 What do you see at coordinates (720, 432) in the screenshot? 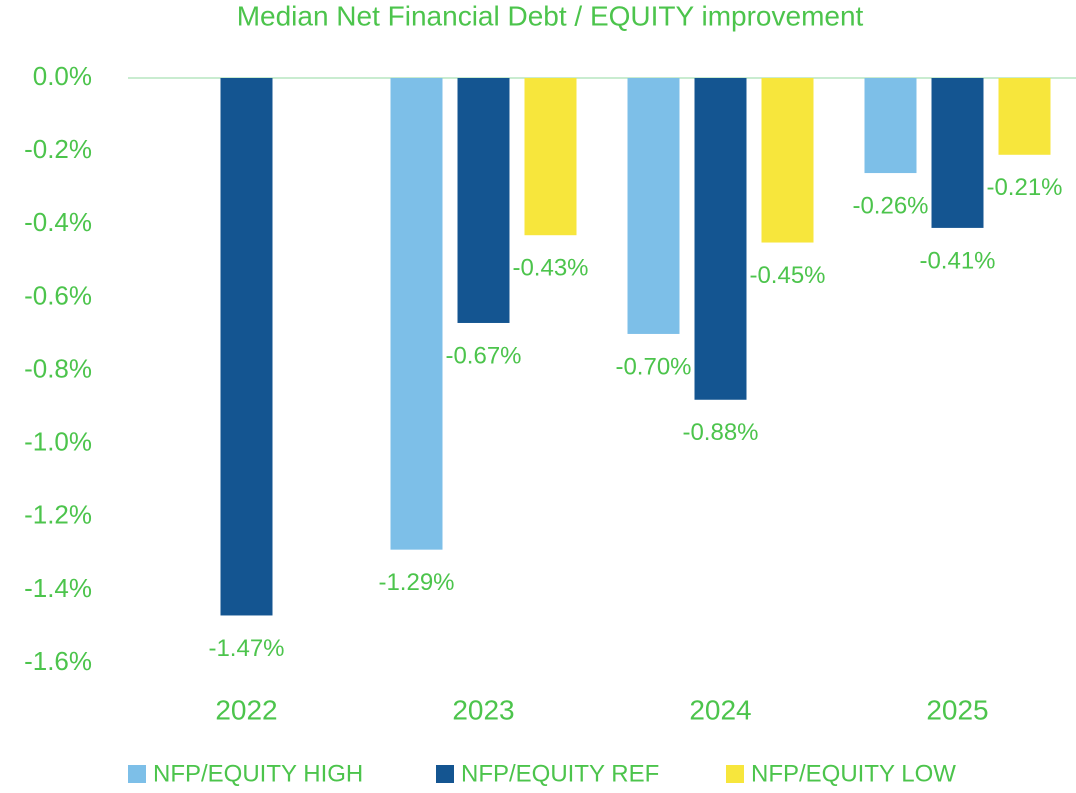
I see `data-label: -0.88%` at bounding box center [720, 432].